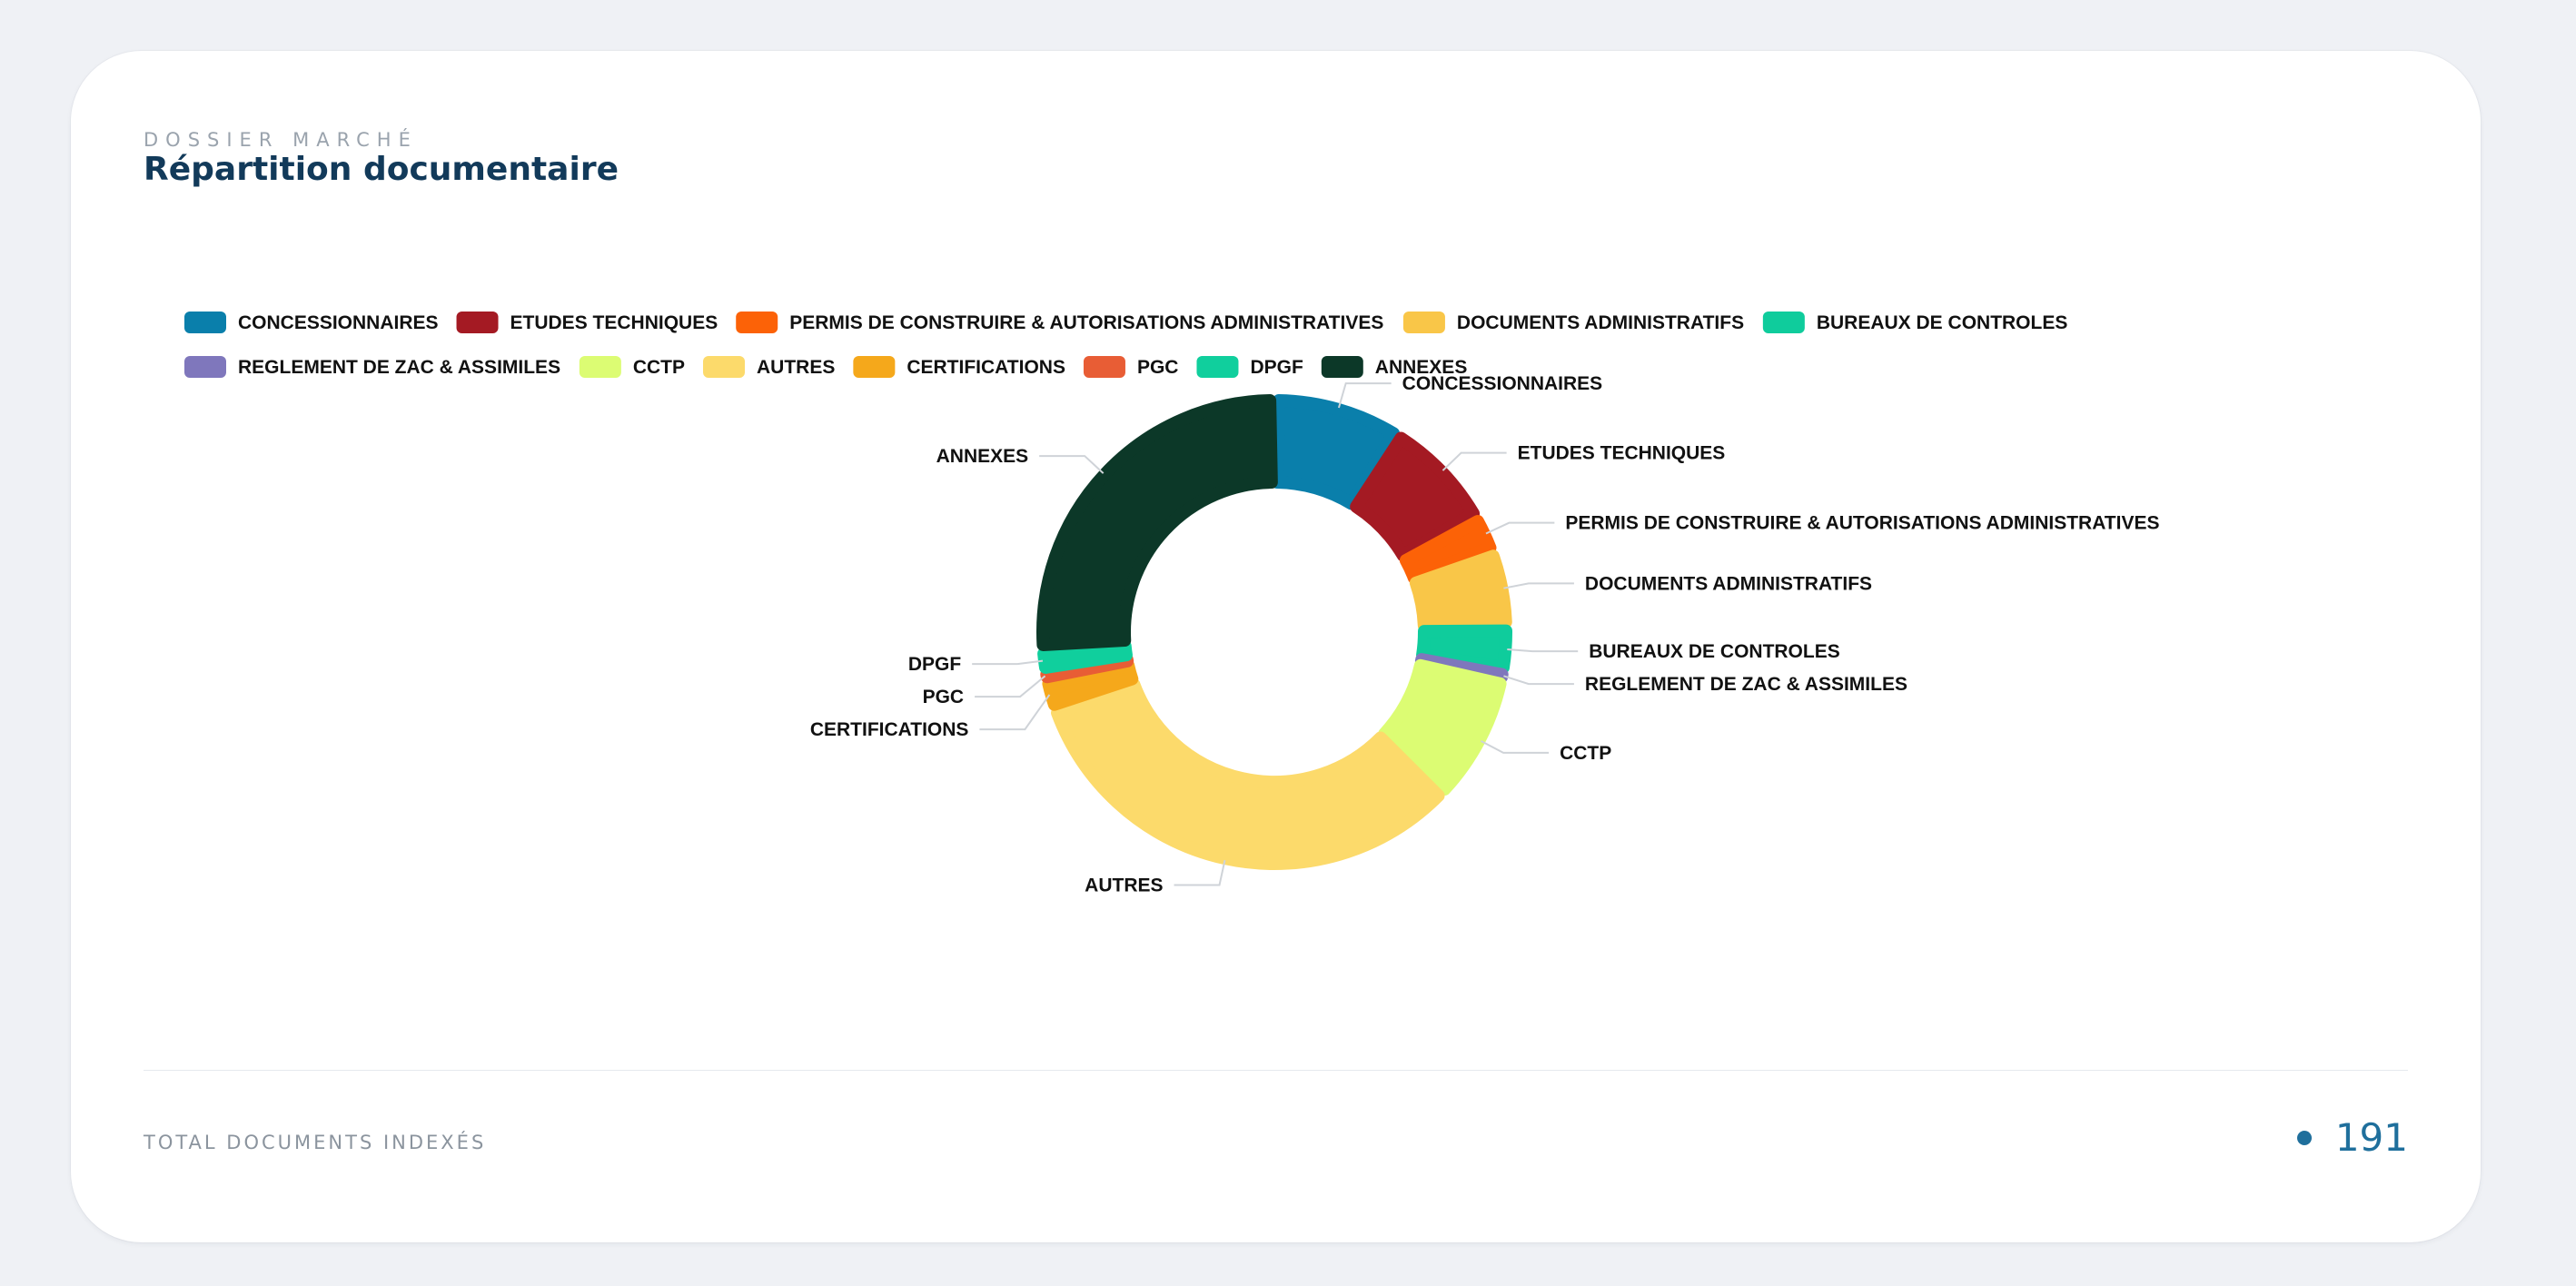  I want to click on slice-label-bureaux-de-controles: BUREAUX DE CONTROLES, so click(1714, 651).